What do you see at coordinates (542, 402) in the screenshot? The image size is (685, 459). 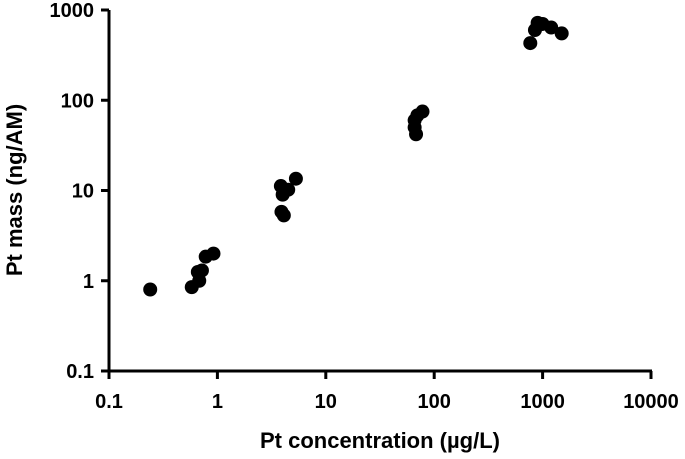 I see `x-tick-label: 1000` at bounding box center [542, 402].